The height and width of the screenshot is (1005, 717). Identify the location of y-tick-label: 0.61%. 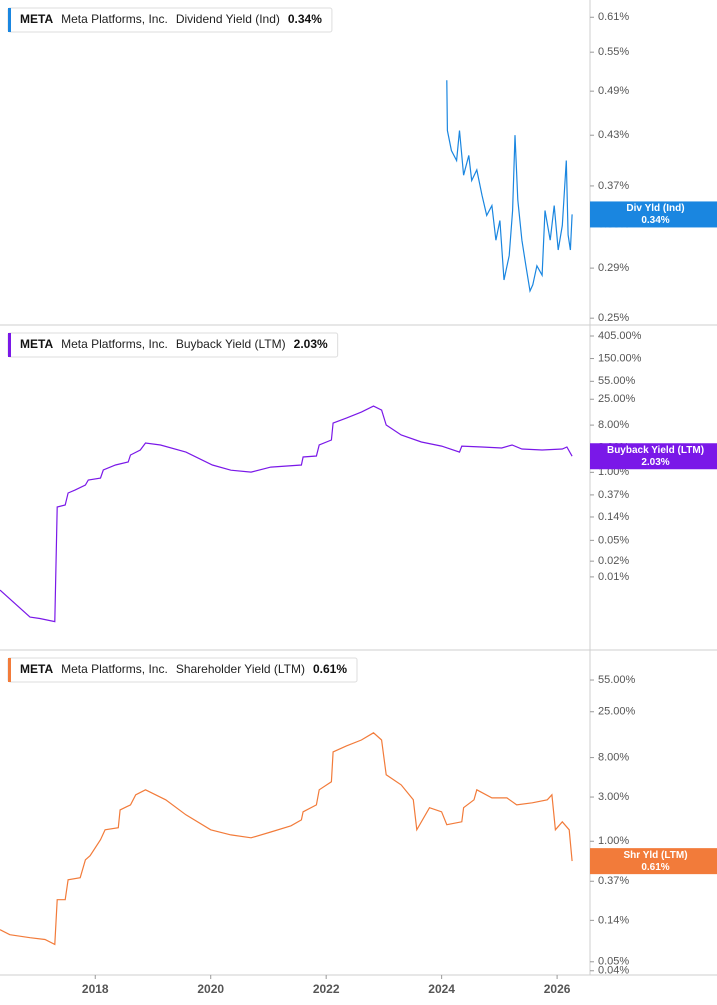
(613, 17).